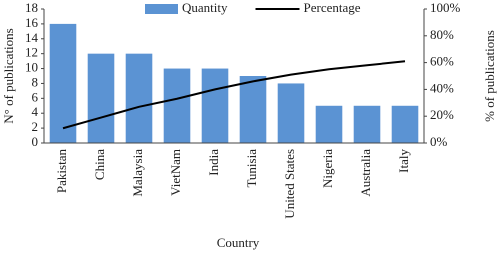 The height and width of the screenshot is (254, 500). Describe the element at coordinates (442, 87) in the screenshot. I see `y2-tick-label: 40%` at that location.